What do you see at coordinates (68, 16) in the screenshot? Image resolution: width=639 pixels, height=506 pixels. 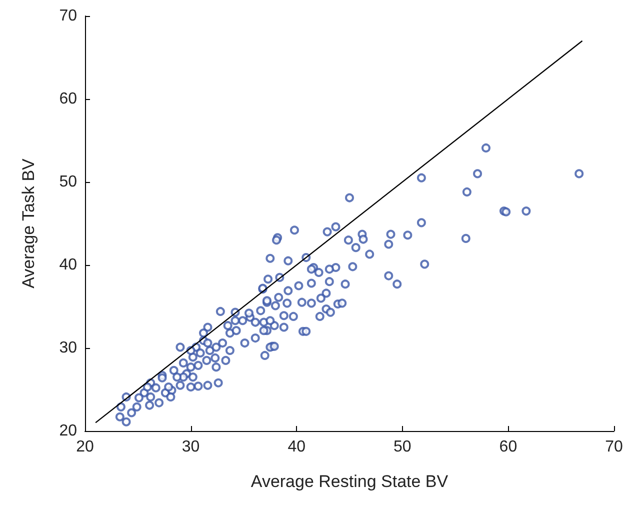 I see `y-tick-label: 70` at bounding box center [68, 16].